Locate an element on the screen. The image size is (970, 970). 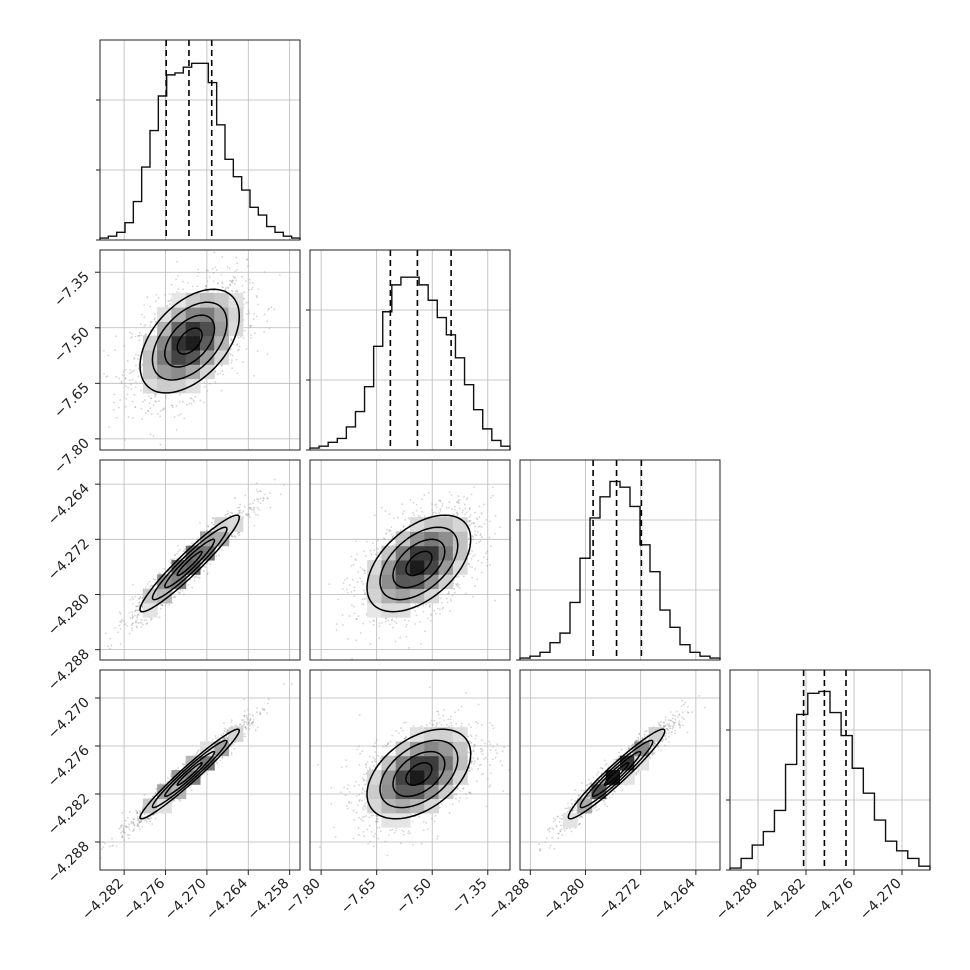
density-cell is located at coordinates (389, 596).